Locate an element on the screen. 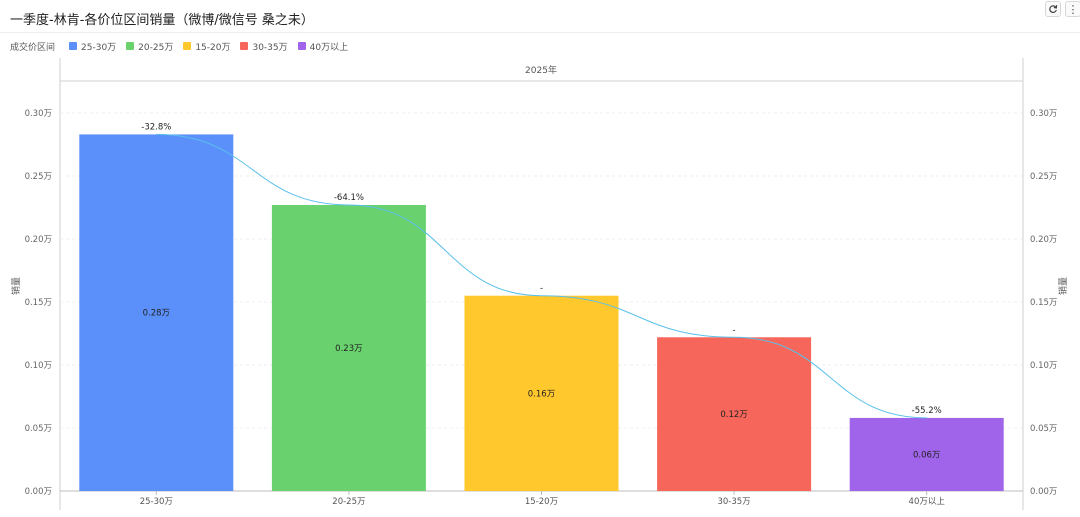 The width and height of the screenshot is (1080, 517). y-tick-label-left: 0.25万 is located at coordinates (38, 177).